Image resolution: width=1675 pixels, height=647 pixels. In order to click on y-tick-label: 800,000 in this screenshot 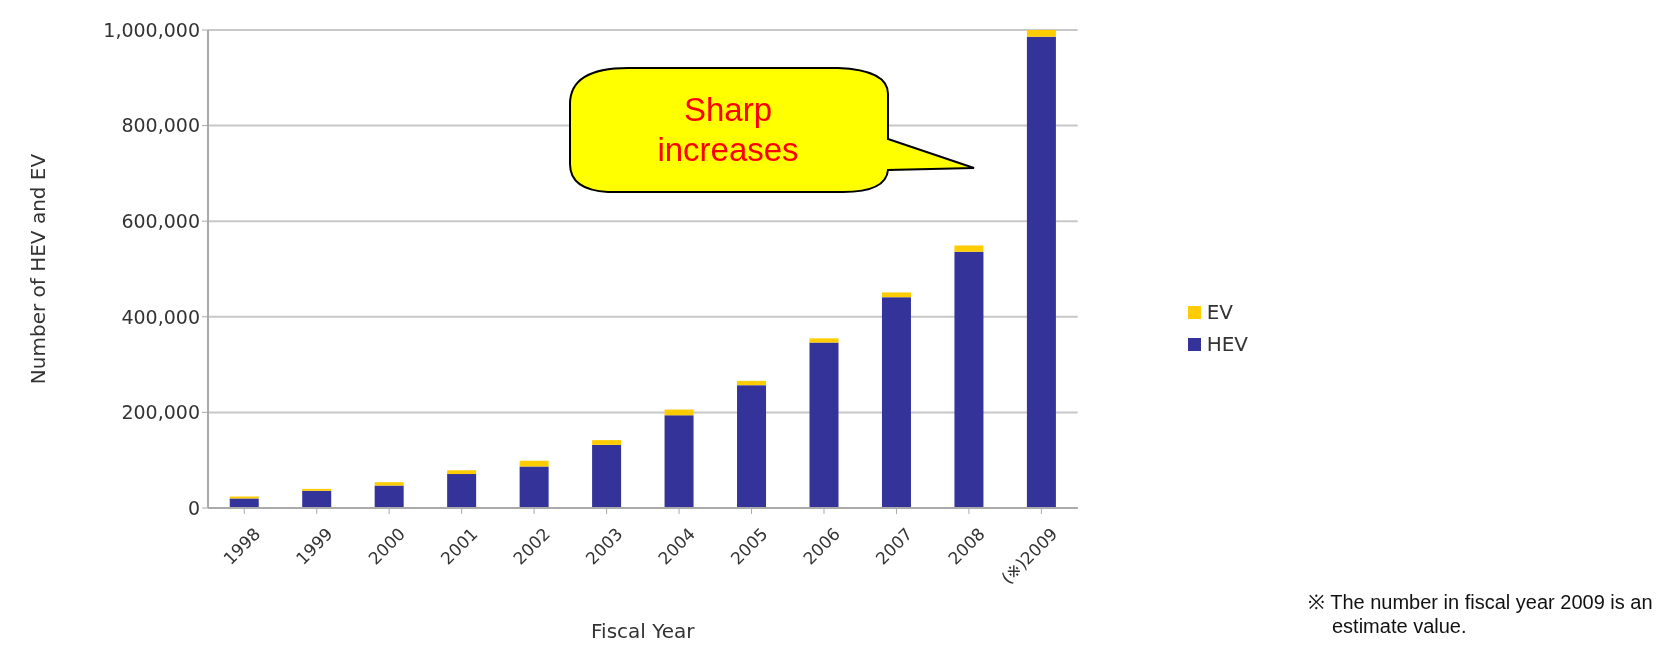, I will do `click(160, 125)`.